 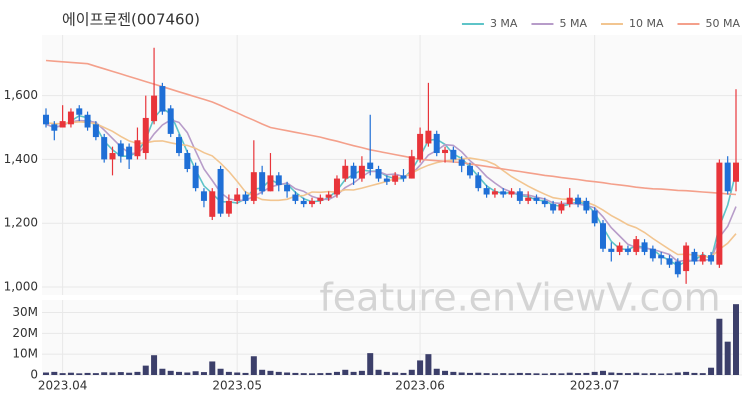 What do you see at coordinates (504, 23) in the screenshot?
I see `legend-label: 3 MA` at bounding box center [504, 23].